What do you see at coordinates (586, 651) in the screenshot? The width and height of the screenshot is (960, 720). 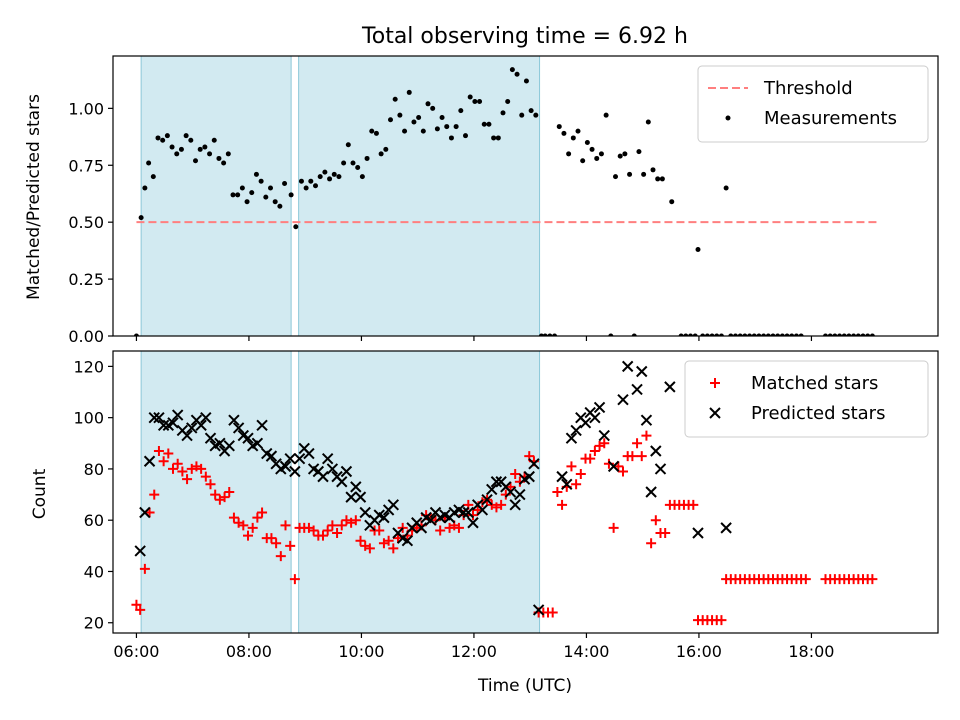 I see `x-tick-label: 14:00` at bounding box center [586, 651].